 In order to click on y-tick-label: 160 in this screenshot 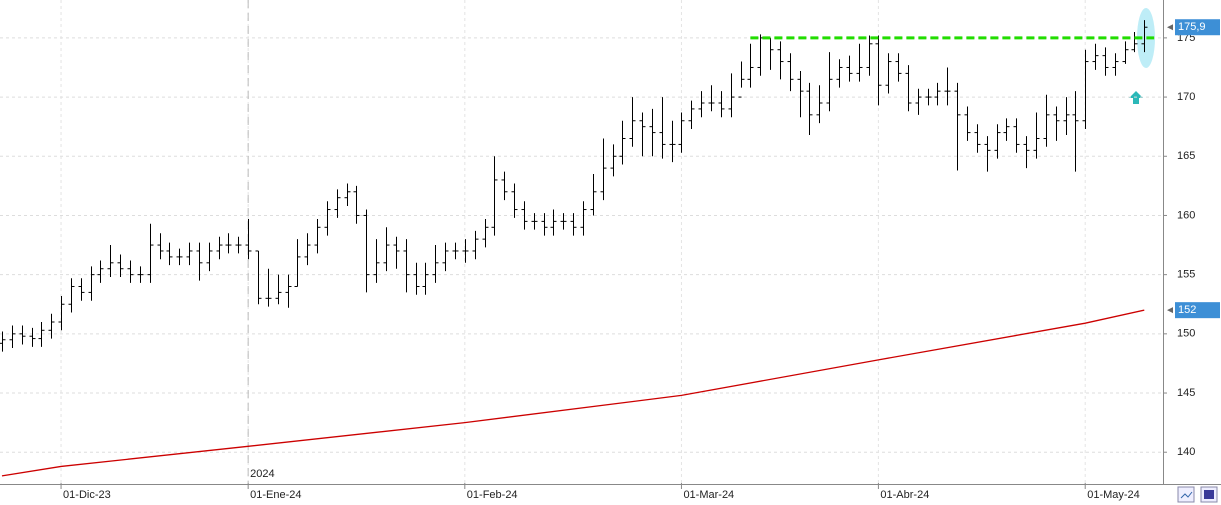, I will do `click(1186, 215)`.